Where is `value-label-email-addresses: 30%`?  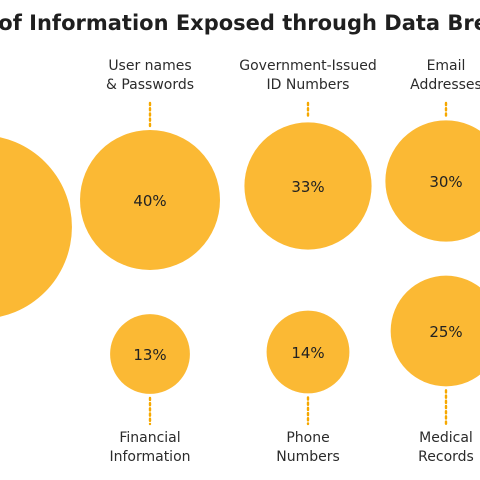 value-label-email-addresses: 30% is located at coordinates (445, 182).